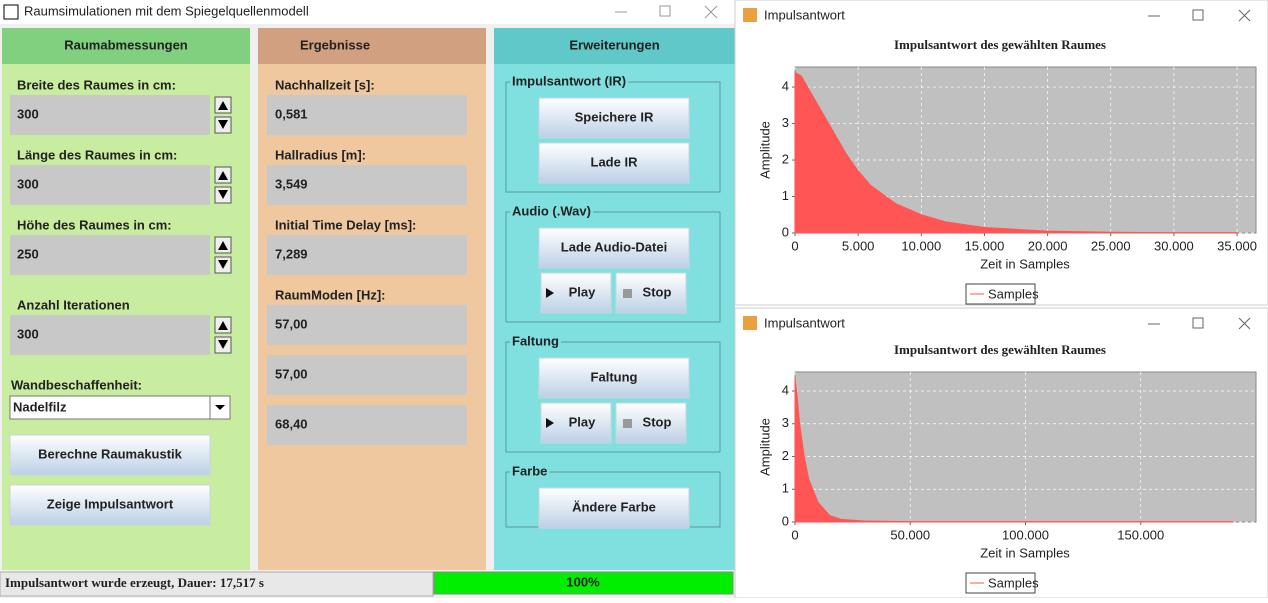  Describe the element at coordinates (291, 373) in the screenshot. I see `result-value: 57,00` at that location.